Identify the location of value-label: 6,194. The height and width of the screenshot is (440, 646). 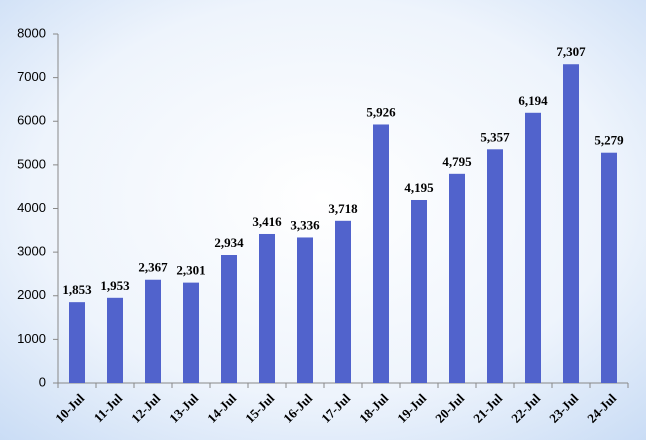
(533, 100).